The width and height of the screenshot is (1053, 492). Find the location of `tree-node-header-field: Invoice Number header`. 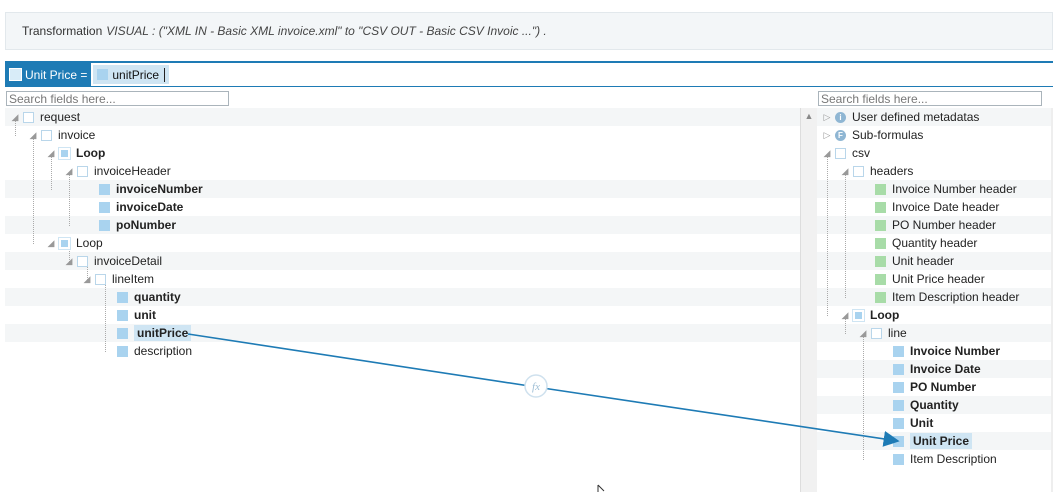

tree-node-header-field: Invoice Number header is located at coordinates (946, 189).